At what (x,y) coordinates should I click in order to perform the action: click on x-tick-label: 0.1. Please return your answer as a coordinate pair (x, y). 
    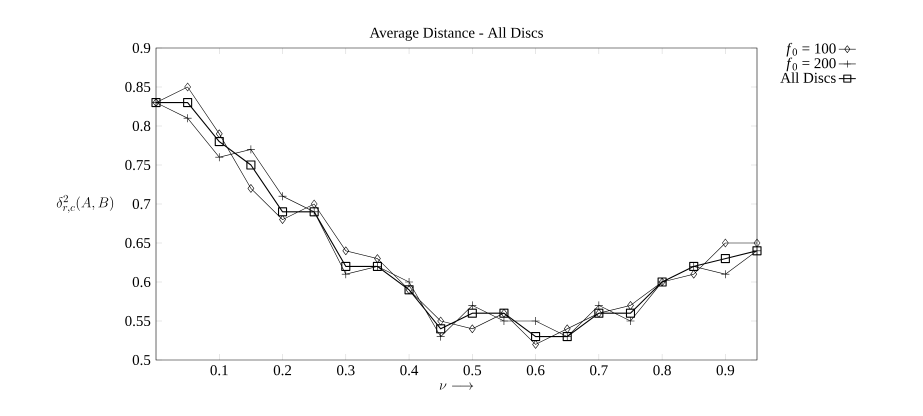
    Looking at the image, I should click on (219, 370).